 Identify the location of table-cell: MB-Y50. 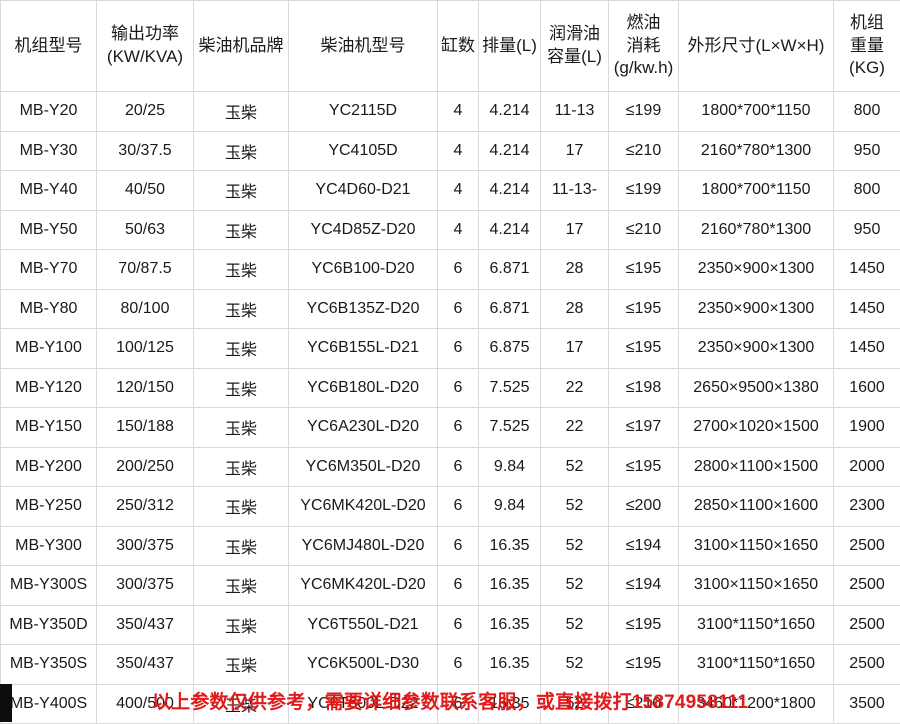
(49, 230).